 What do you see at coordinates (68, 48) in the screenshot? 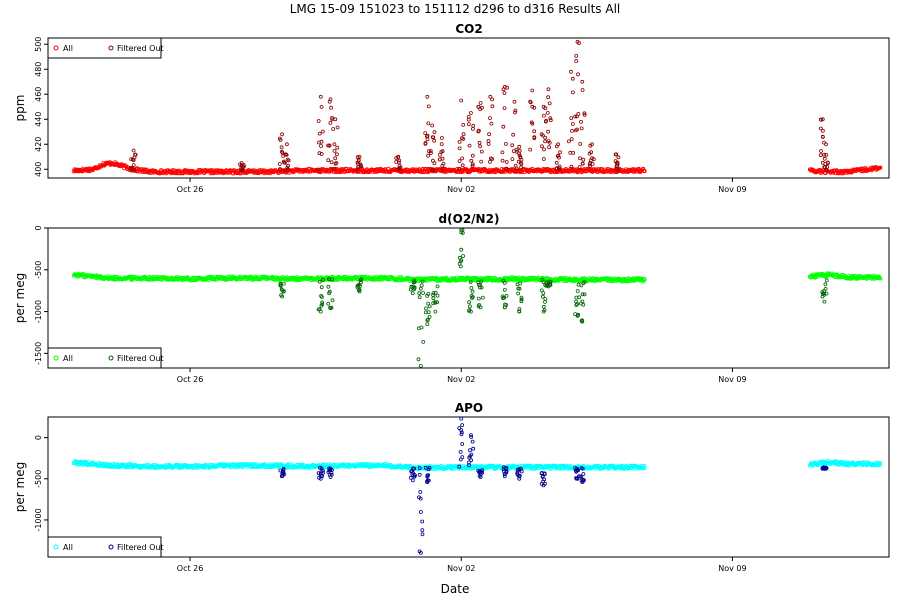
I see `legend-label-all: All` at bounding box center [68, 48].